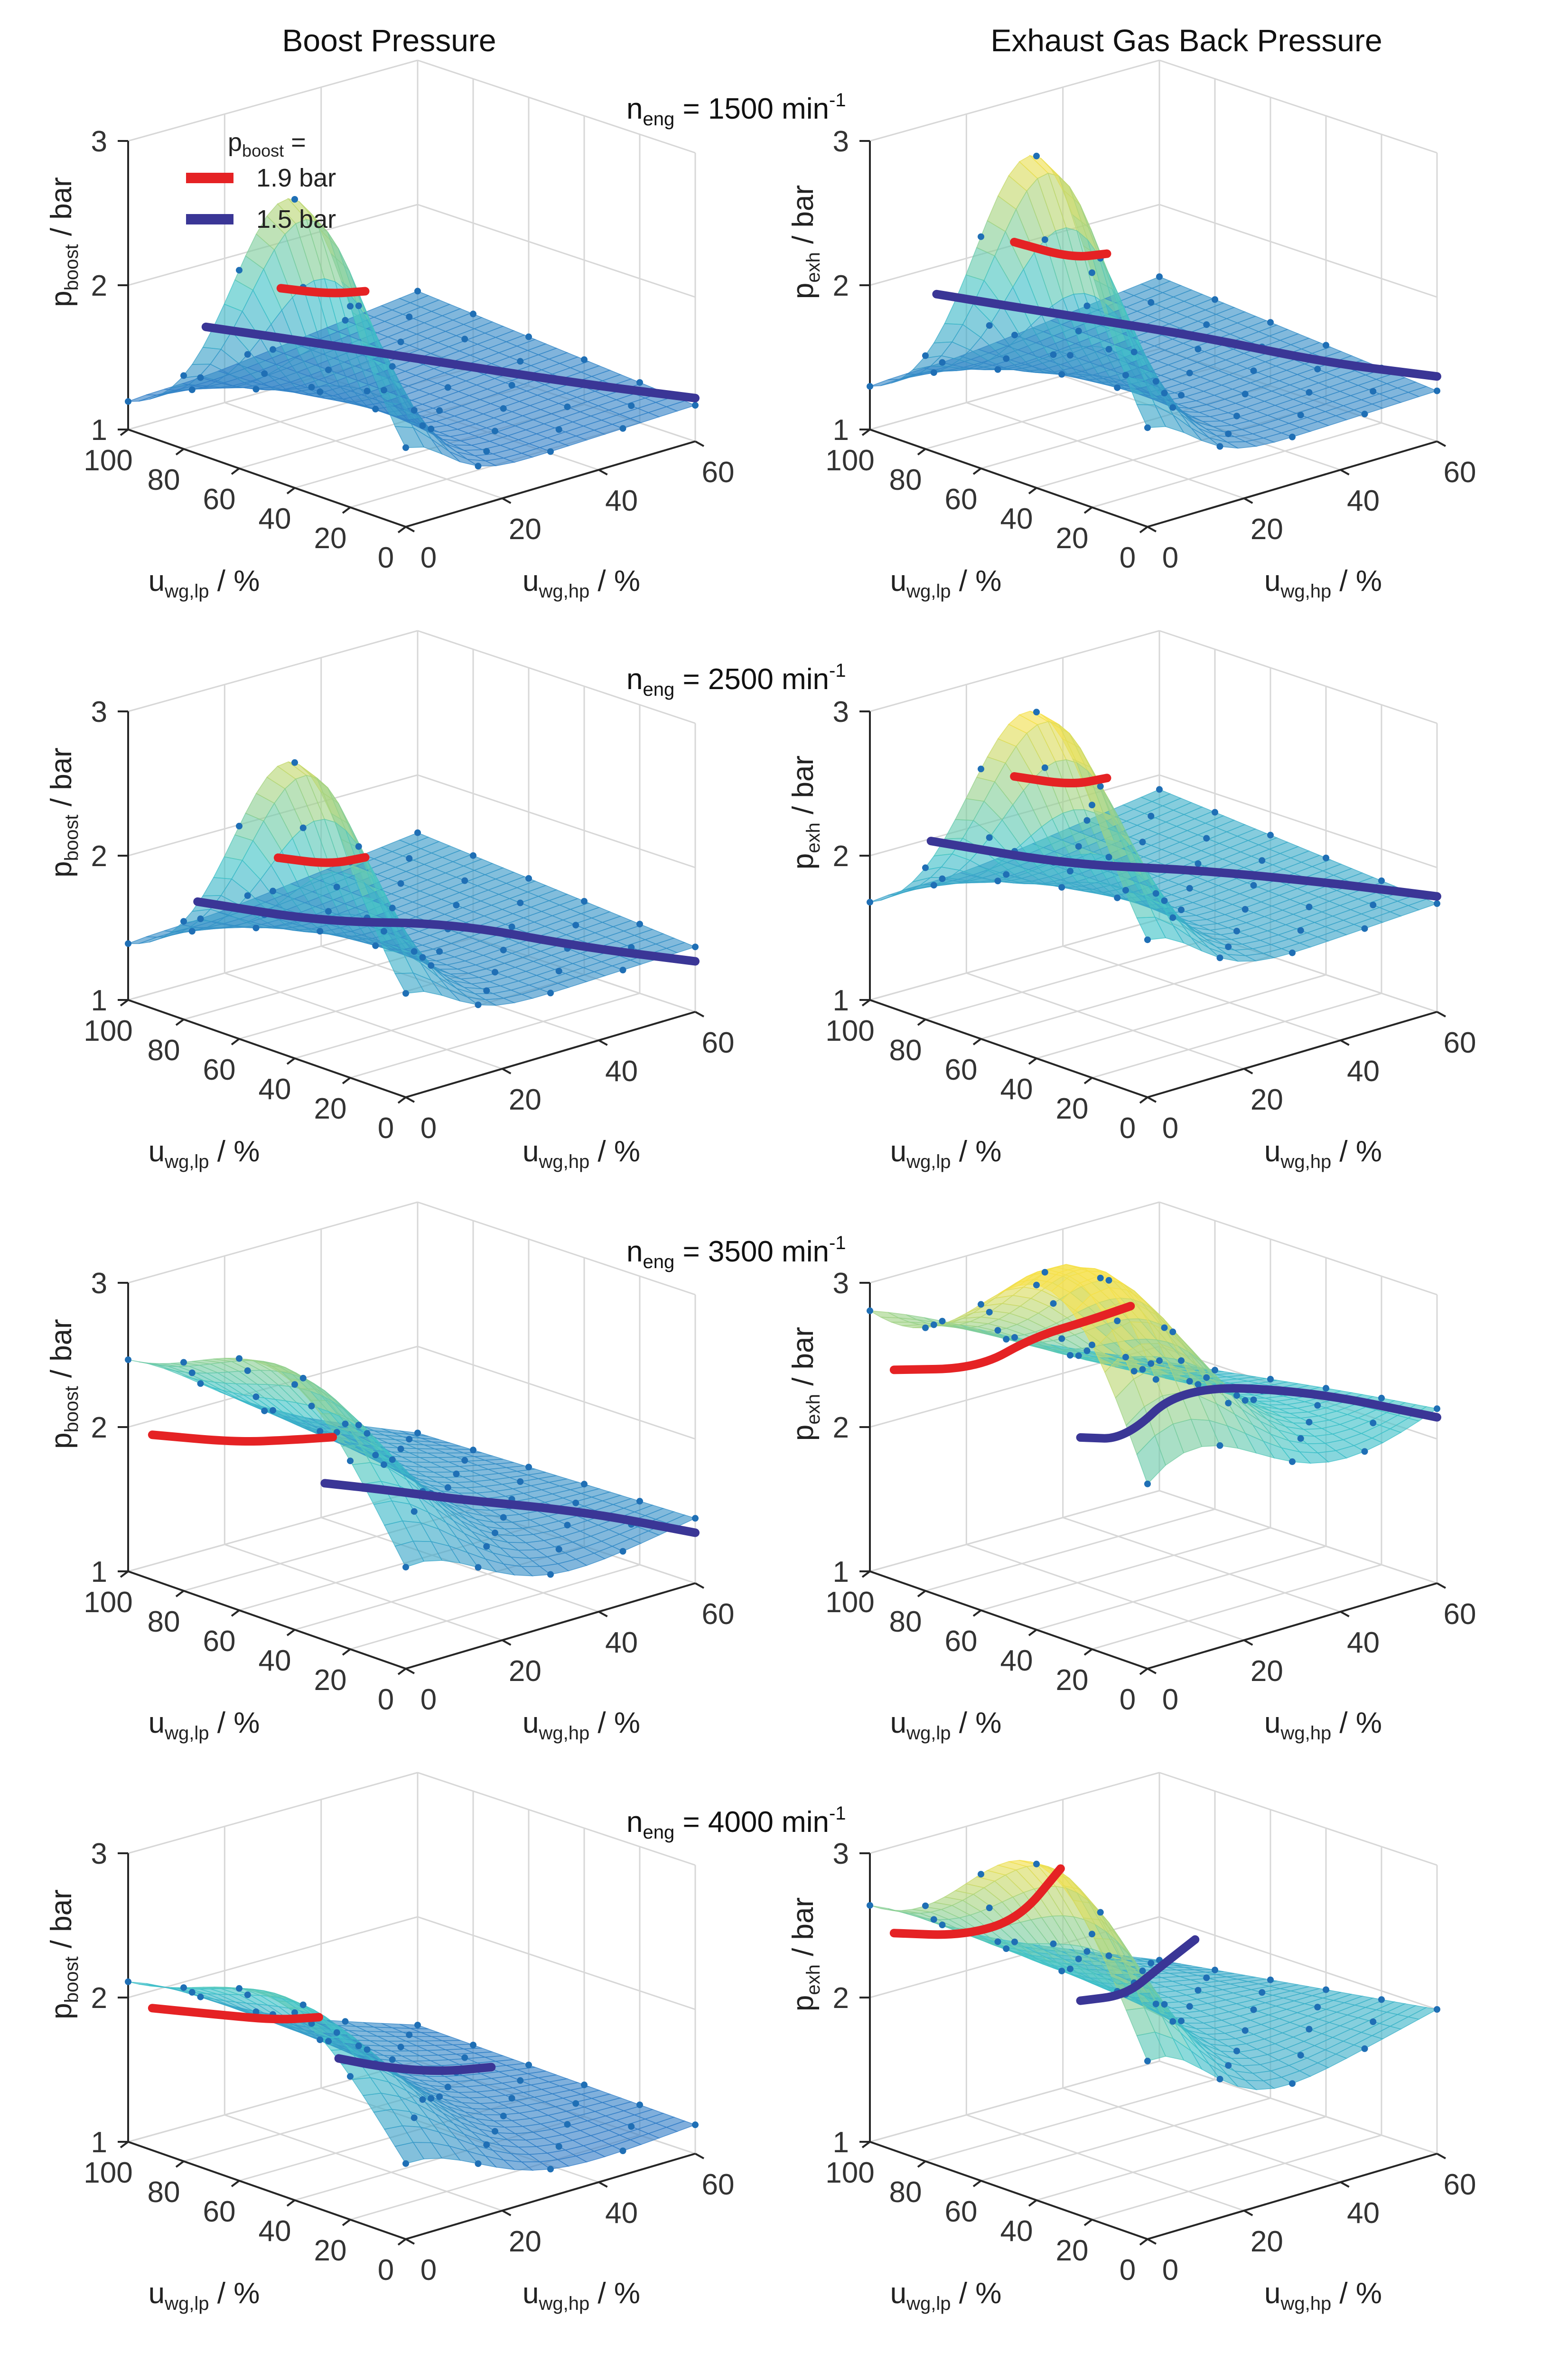 Image resolution: width=1568 pixels, height=2353 pixels. I want to click on legend: pboost = 1.9 bar 1.5 bar, so click(261, 180).